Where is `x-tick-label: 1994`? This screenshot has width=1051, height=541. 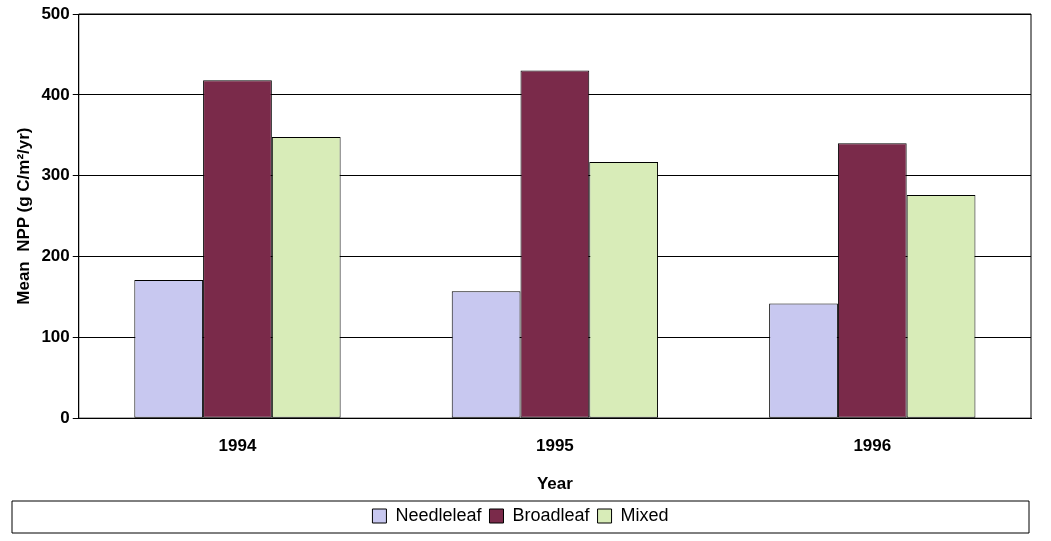
x-tick-label: 1994 is located at coordinates (237, 446).